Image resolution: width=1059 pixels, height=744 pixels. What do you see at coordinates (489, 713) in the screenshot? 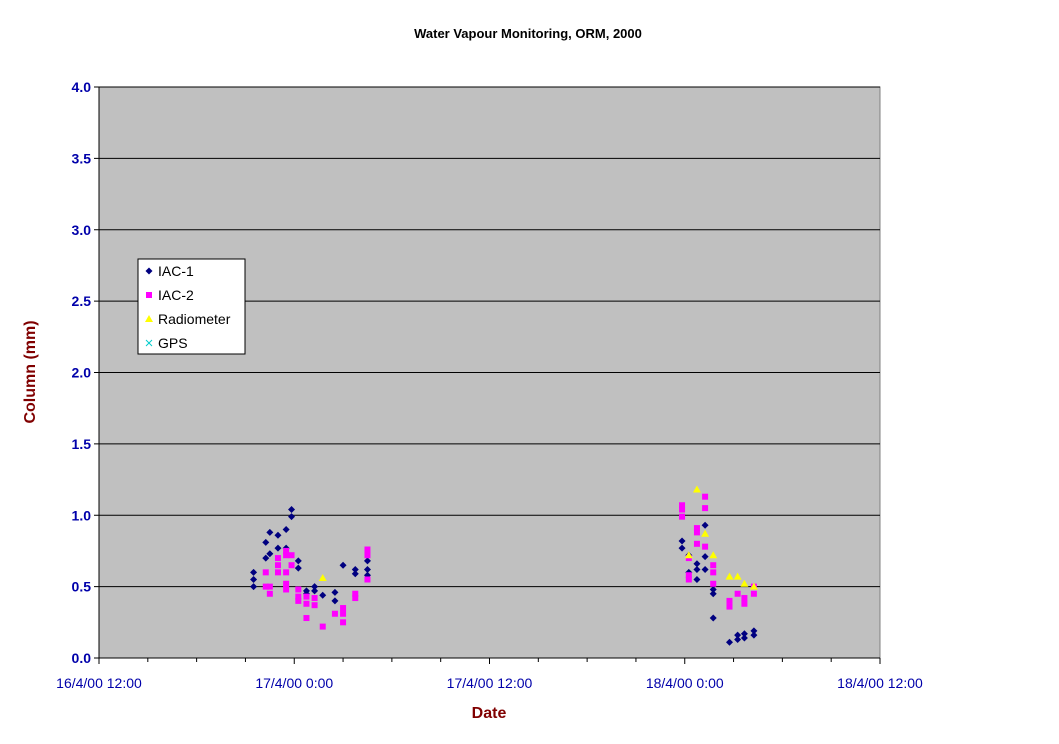
I see `x-axis-title: Date` at bounding box center [489, 713].